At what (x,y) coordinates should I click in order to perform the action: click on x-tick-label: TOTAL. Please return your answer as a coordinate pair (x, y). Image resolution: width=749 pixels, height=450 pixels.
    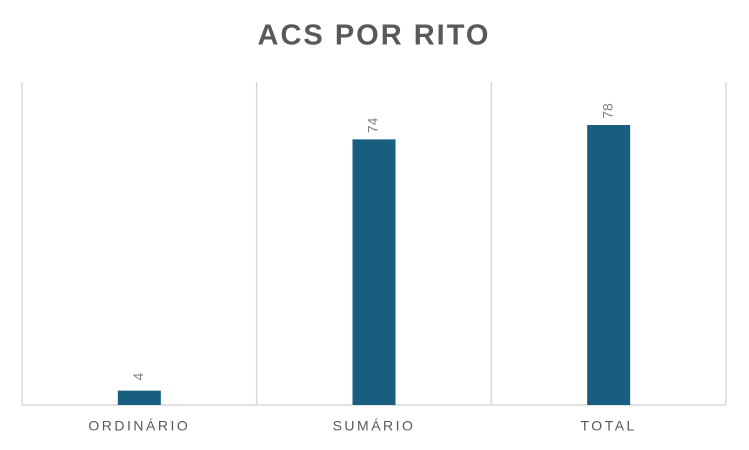
    Looking at the image, I should click on (609, 426).